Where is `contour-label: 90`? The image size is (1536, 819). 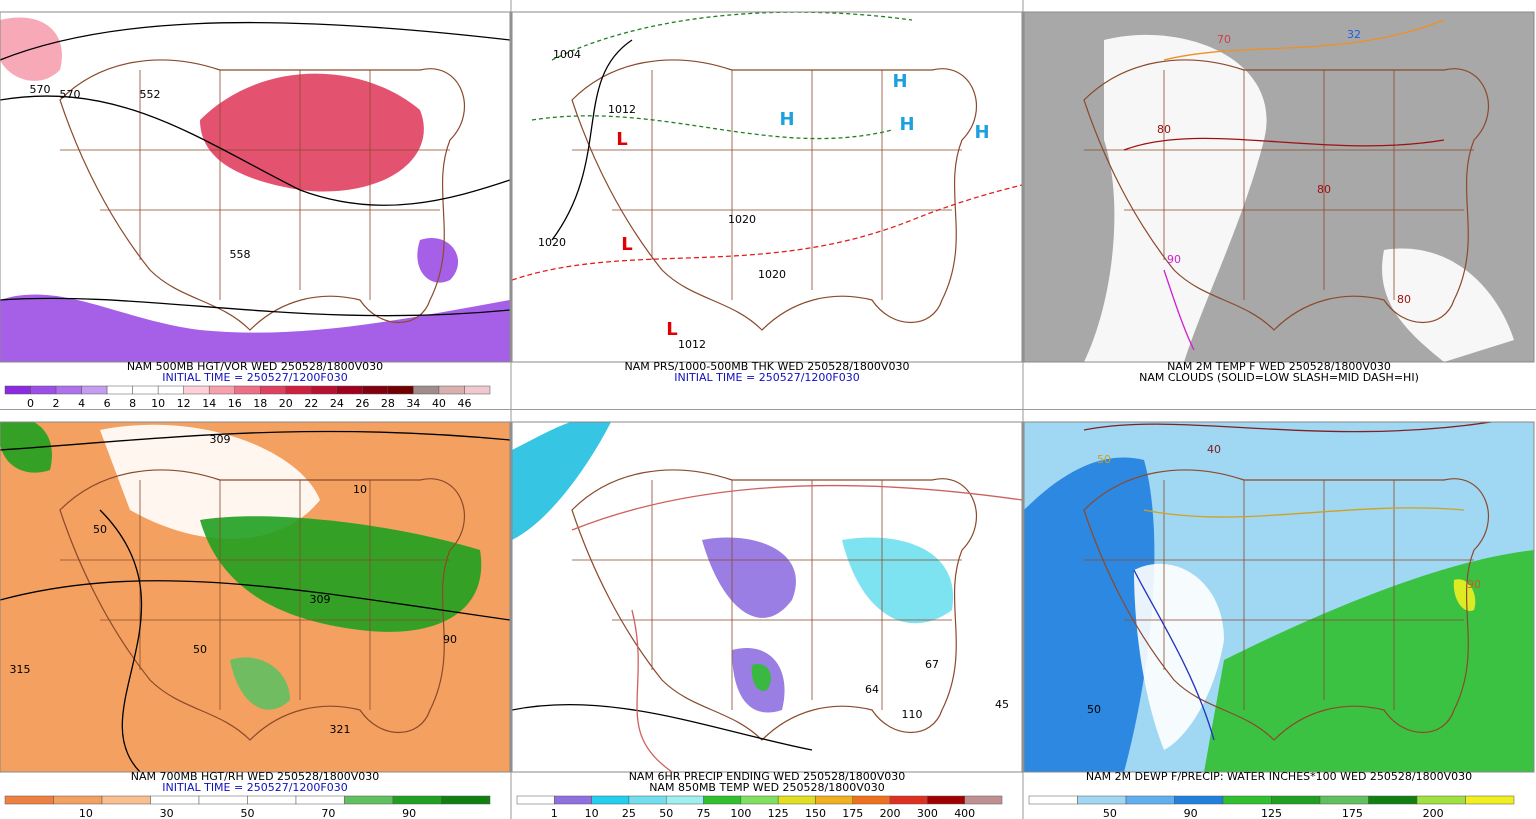 contour-label: 90 is located at coordinates (1474, 584).